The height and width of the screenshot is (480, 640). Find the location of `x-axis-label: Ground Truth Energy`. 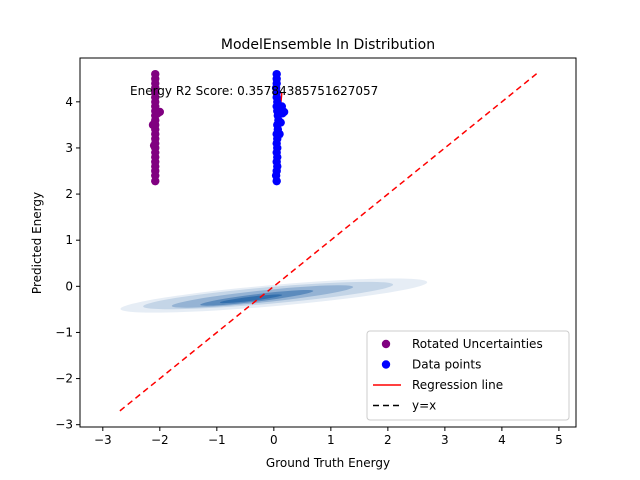

x-axis-label: Ground Truth Energy is located at coordinates (328, 463).